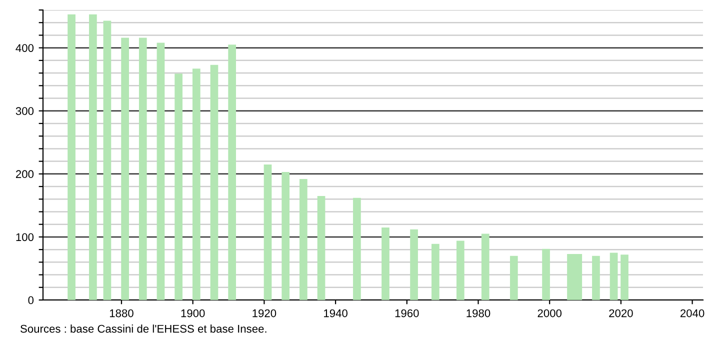  Describe the element at coordinates (621, 313) in the screenshot. I see `x-tick-label: 2020` at that location.